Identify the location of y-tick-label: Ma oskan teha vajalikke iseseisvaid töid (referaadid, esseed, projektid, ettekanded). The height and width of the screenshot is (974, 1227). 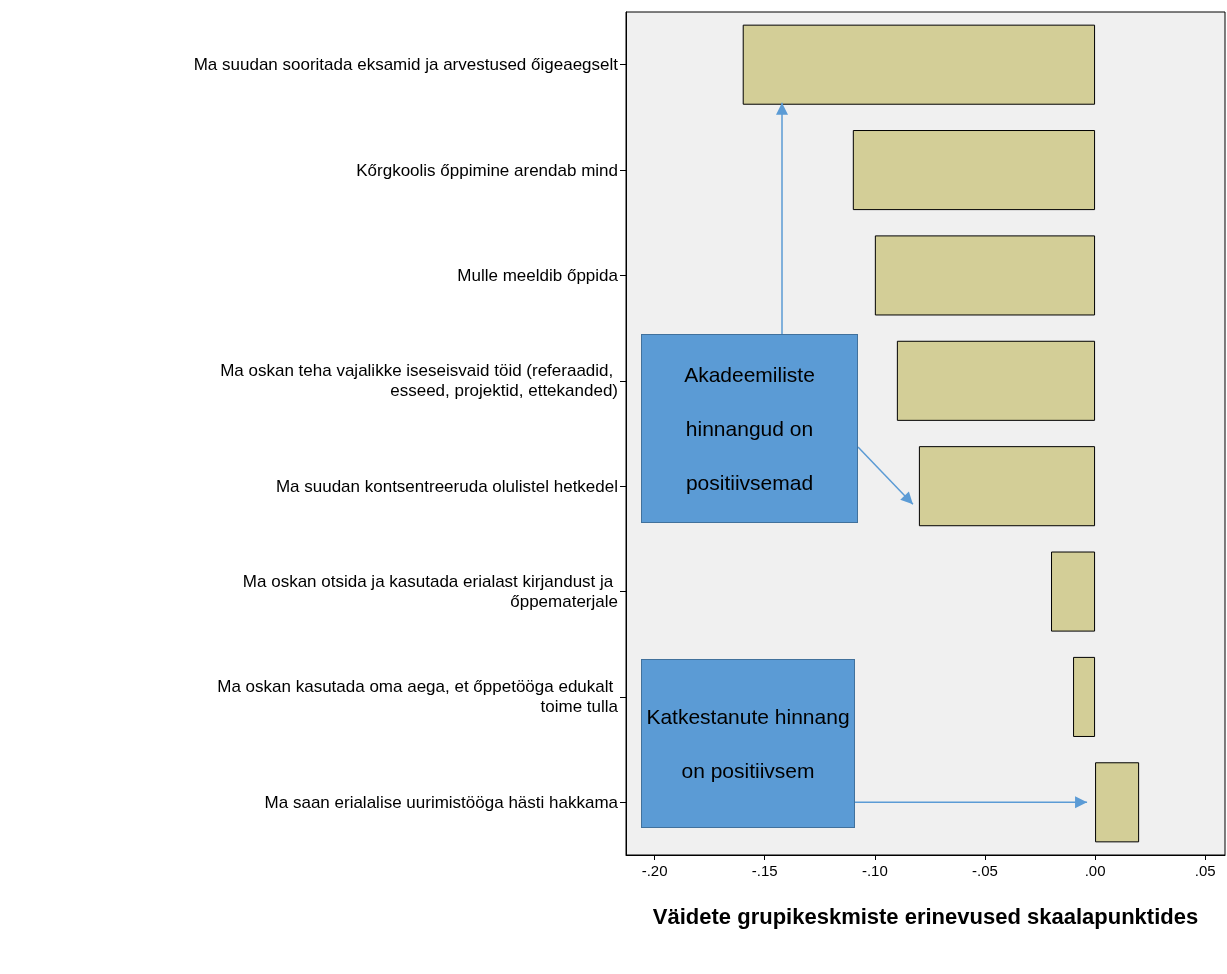
(419, 381).